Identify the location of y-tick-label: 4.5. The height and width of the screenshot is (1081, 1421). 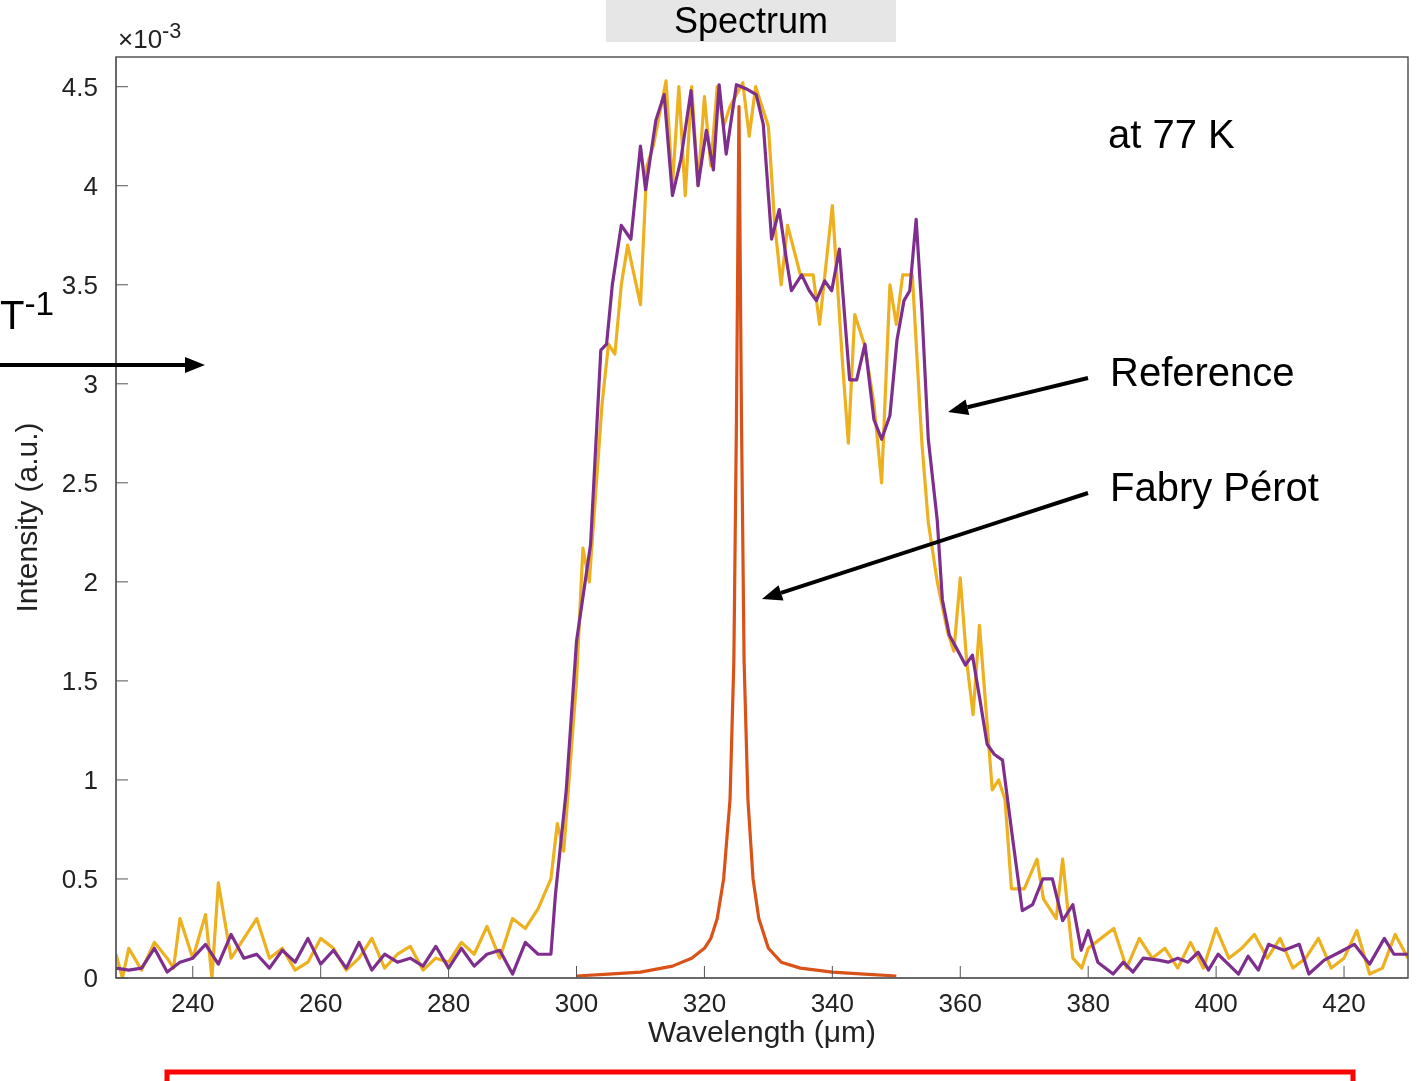
(79, 86).